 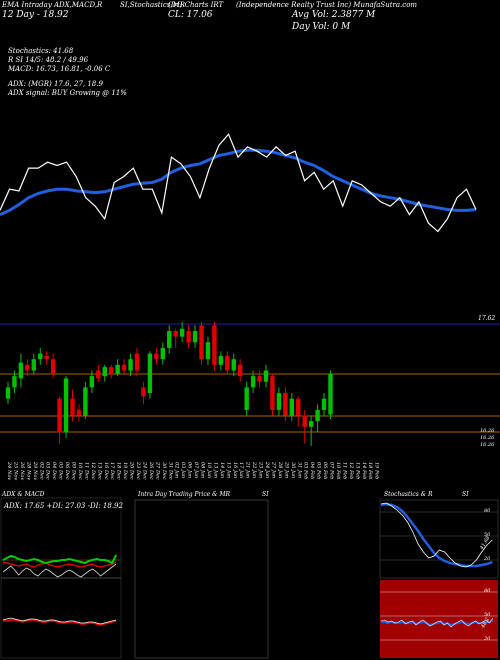 What do you see at coordinates (74, 471) in the screenshot?
I see `date-tick-label: 09 Dec` at bounding box center [74, 471].